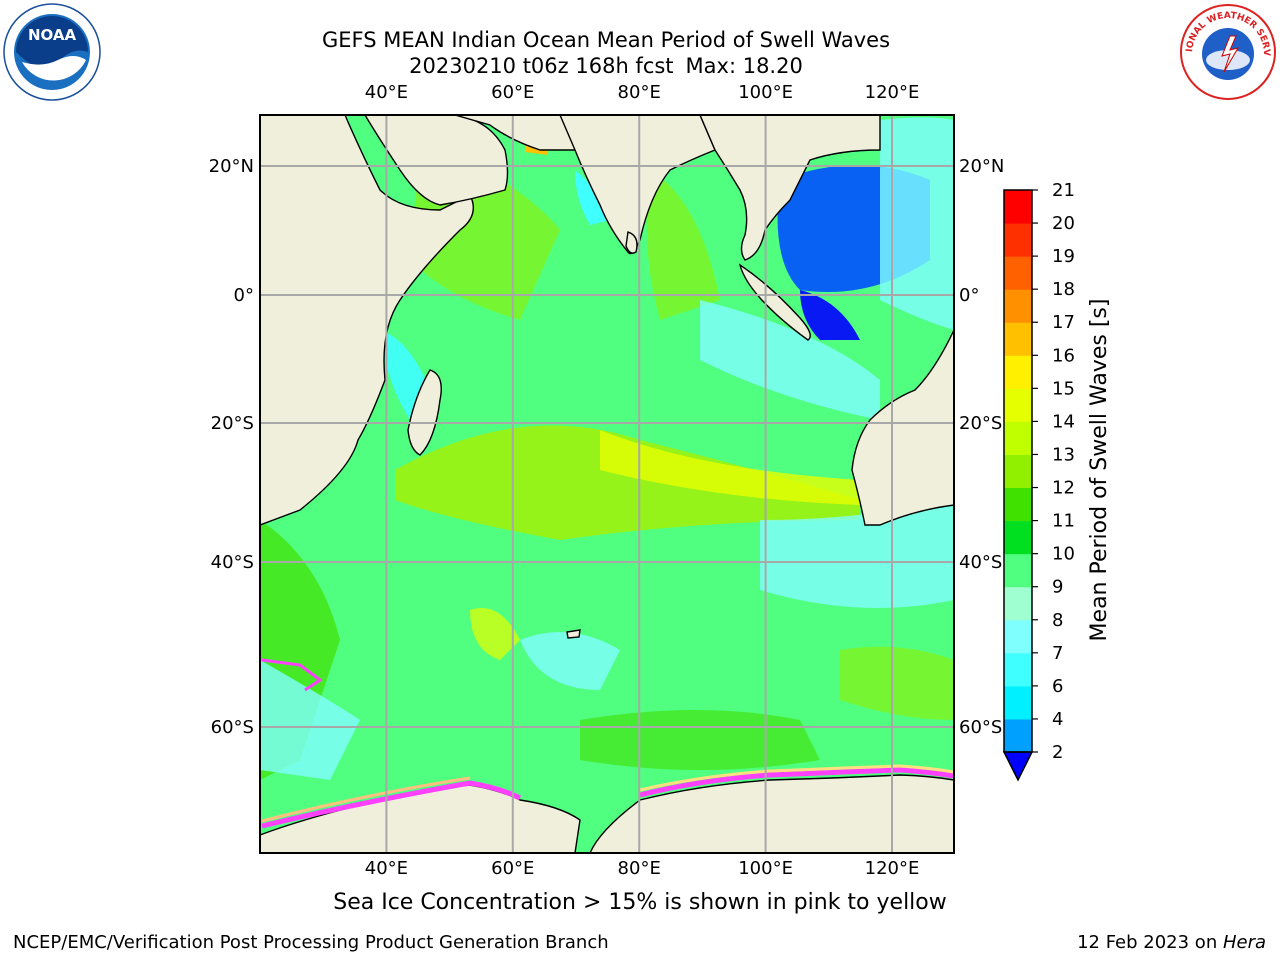 This screenshot has width=1280, height=960. Describe the element at coordinates (1063, 256) in the screenshot. I see `colorbar-tick-label: 19` at that location.